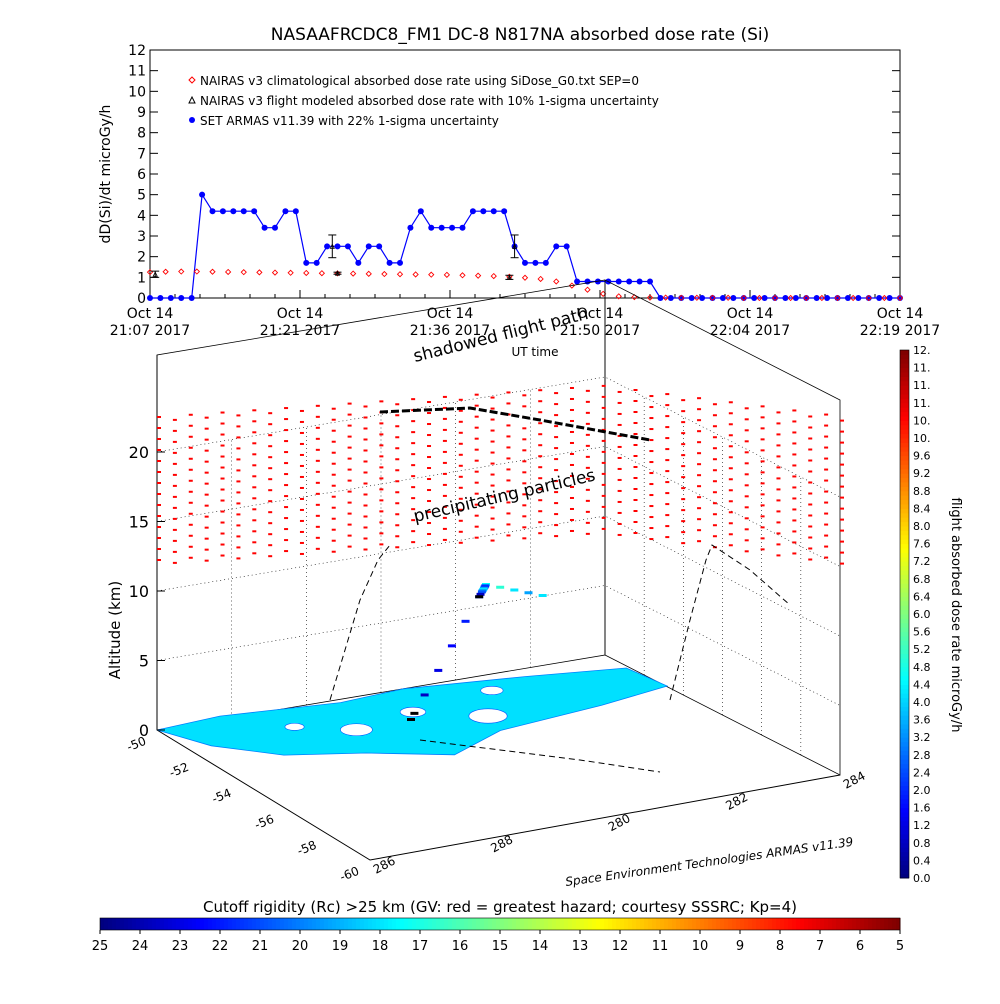  I want to click on latitude-axis: -50 -52 -54 -56 -58 -60, so click(243, 809).